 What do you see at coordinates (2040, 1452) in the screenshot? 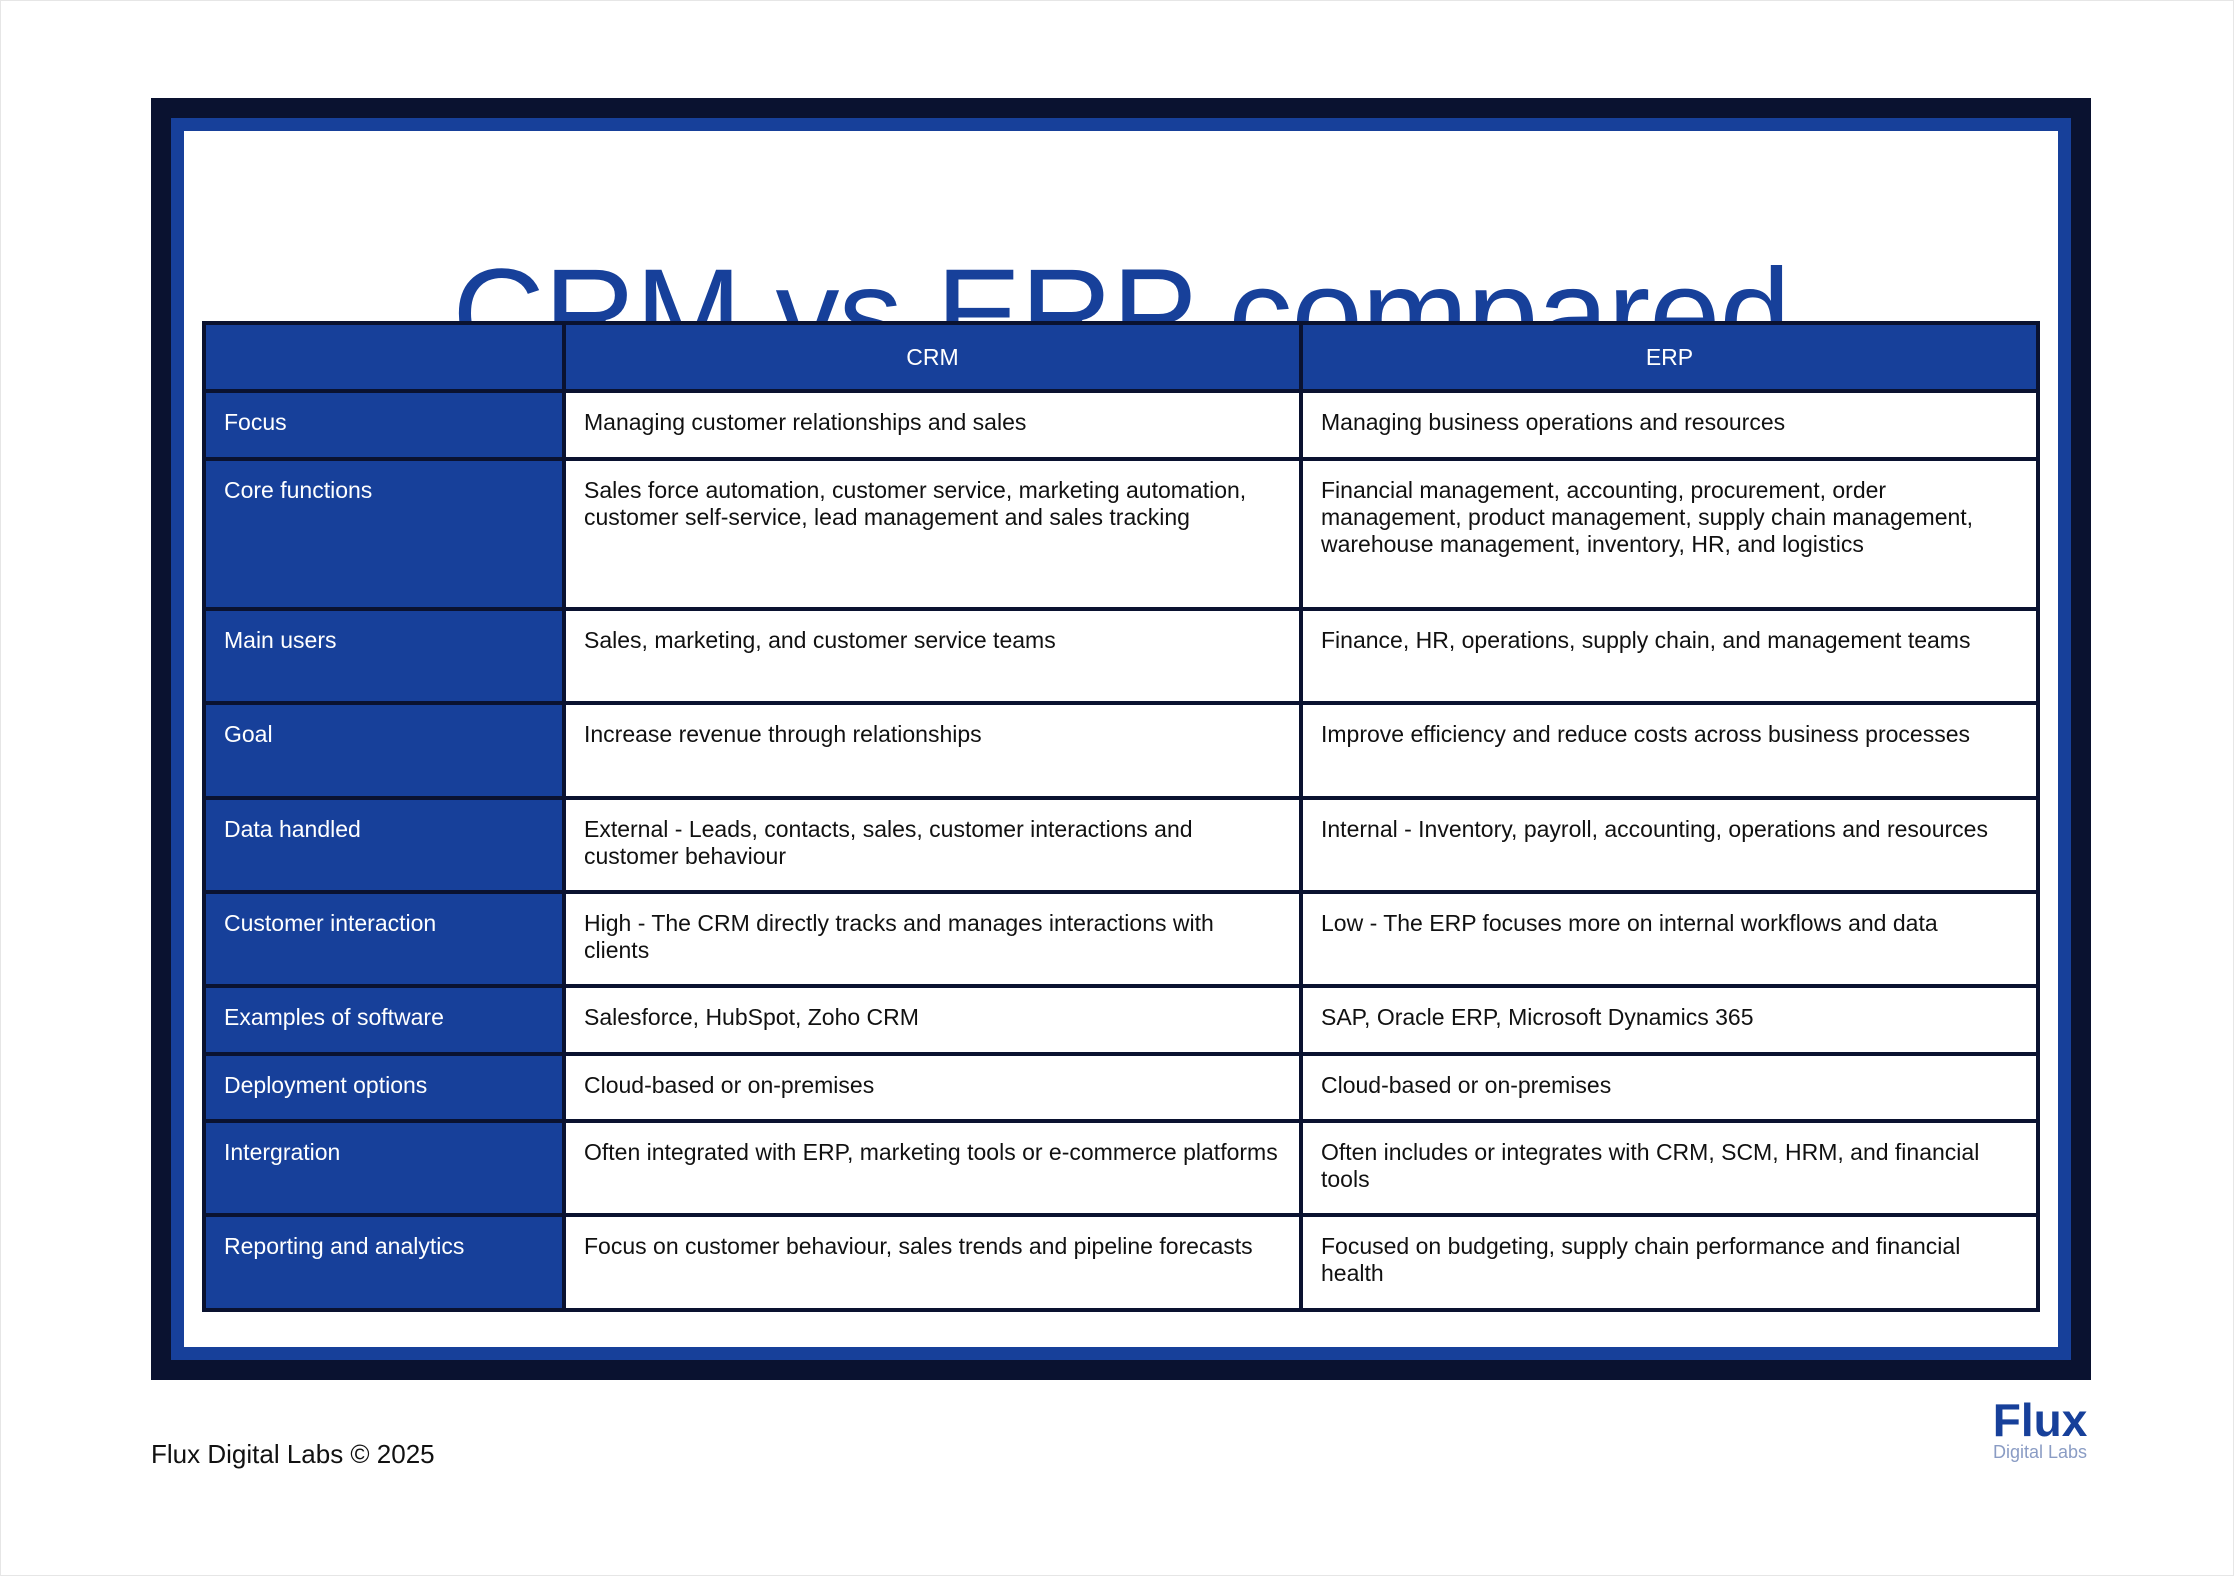
I see `logo-subtitle: Digital Labs` at bounding box center [2040, 1452].